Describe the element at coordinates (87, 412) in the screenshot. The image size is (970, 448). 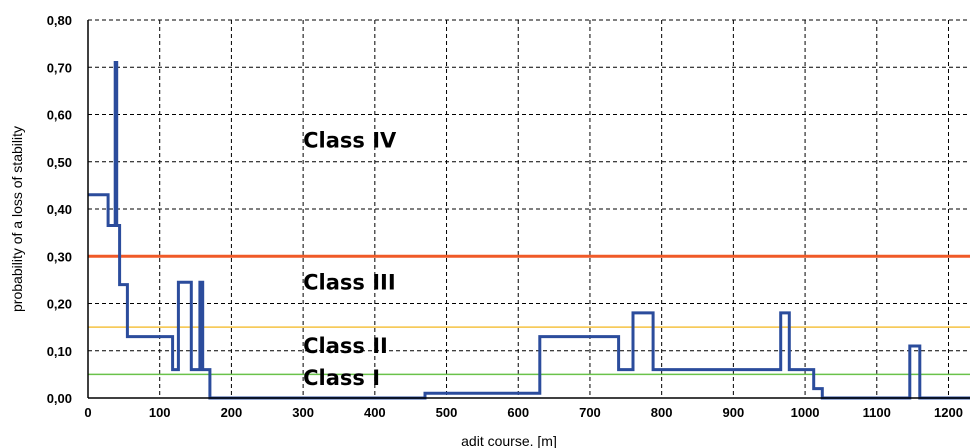
I see `x-tick-label: 0` at that location.